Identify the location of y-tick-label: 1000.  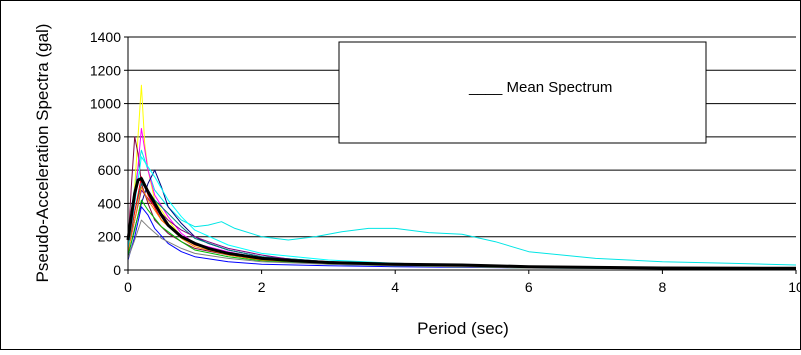
(105, 104).